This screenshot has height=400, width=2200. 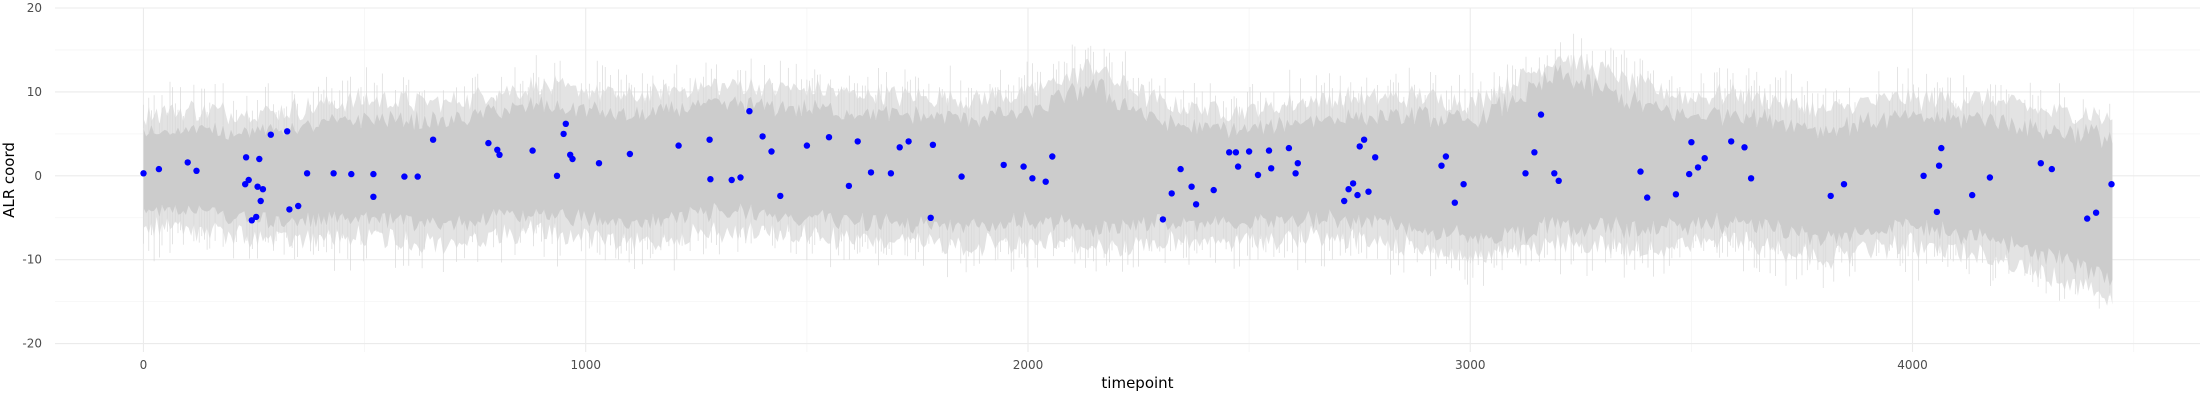 What do you see at coordinates (32, 176) in the screenshot?
I see `y-axis-ticks: -20 -10 0 10 20` at bounding box center [32, 176].